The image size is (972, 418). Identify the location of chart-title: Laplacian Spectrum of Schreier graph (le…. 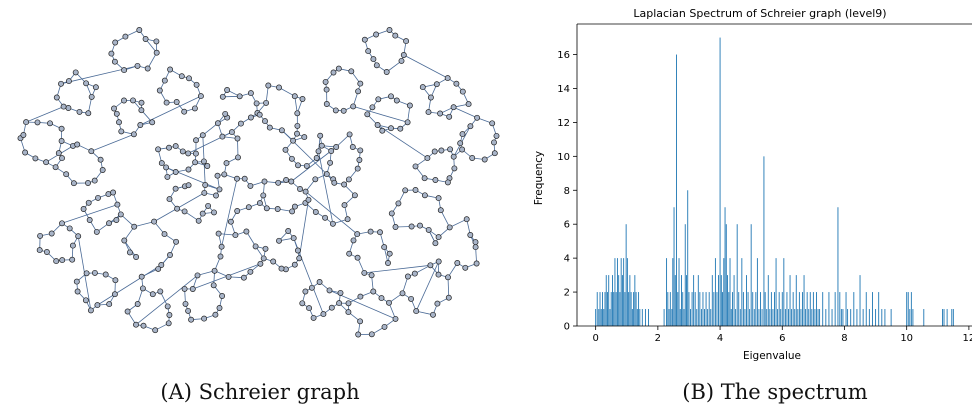
(759, 13).